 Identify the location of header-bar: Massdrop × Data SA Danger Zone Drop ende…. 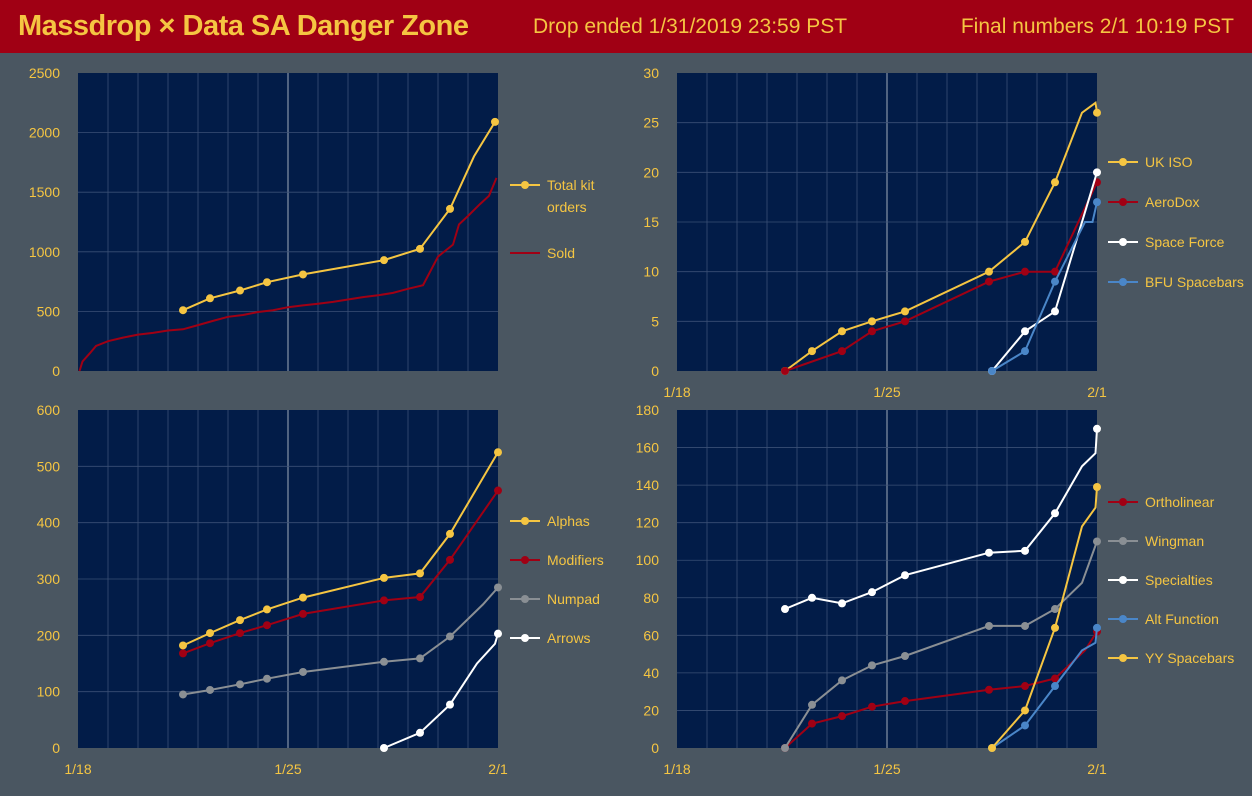
(626, 26).